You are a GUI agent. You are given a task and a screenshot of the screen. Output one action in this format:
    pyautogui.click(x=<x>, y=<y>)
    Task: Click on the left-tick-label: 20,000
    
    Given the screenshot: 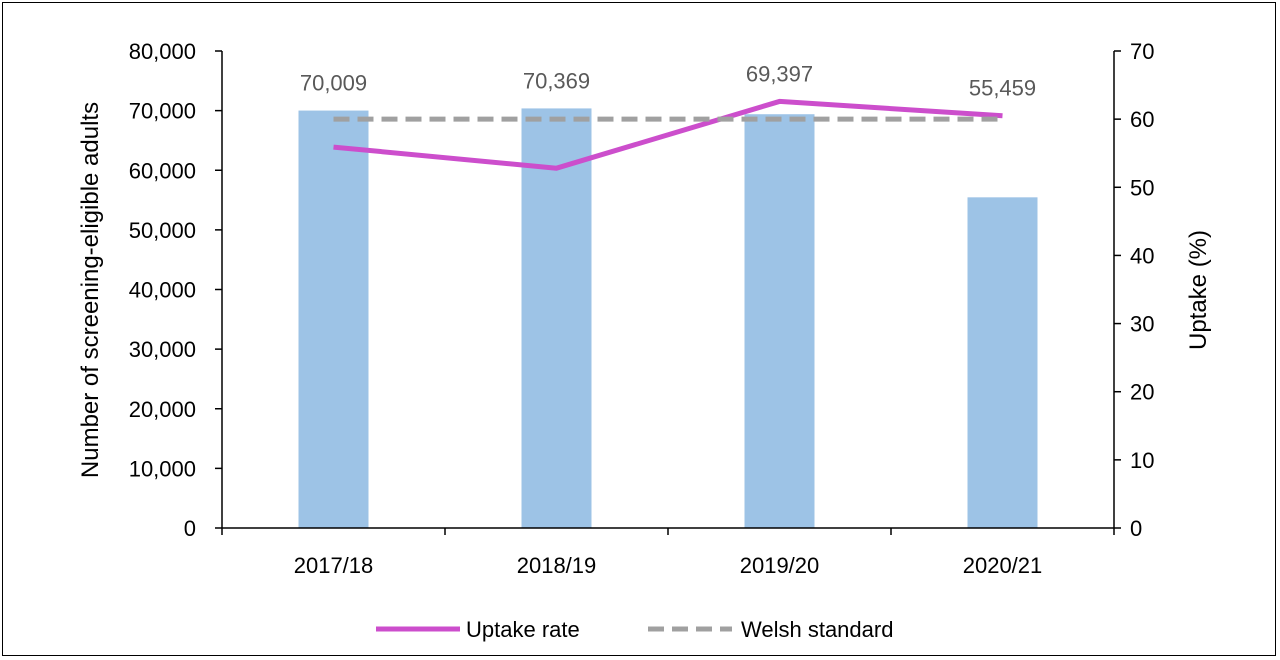 What is the action you would take?
    pyautogui.click(x=162, y=409)
    